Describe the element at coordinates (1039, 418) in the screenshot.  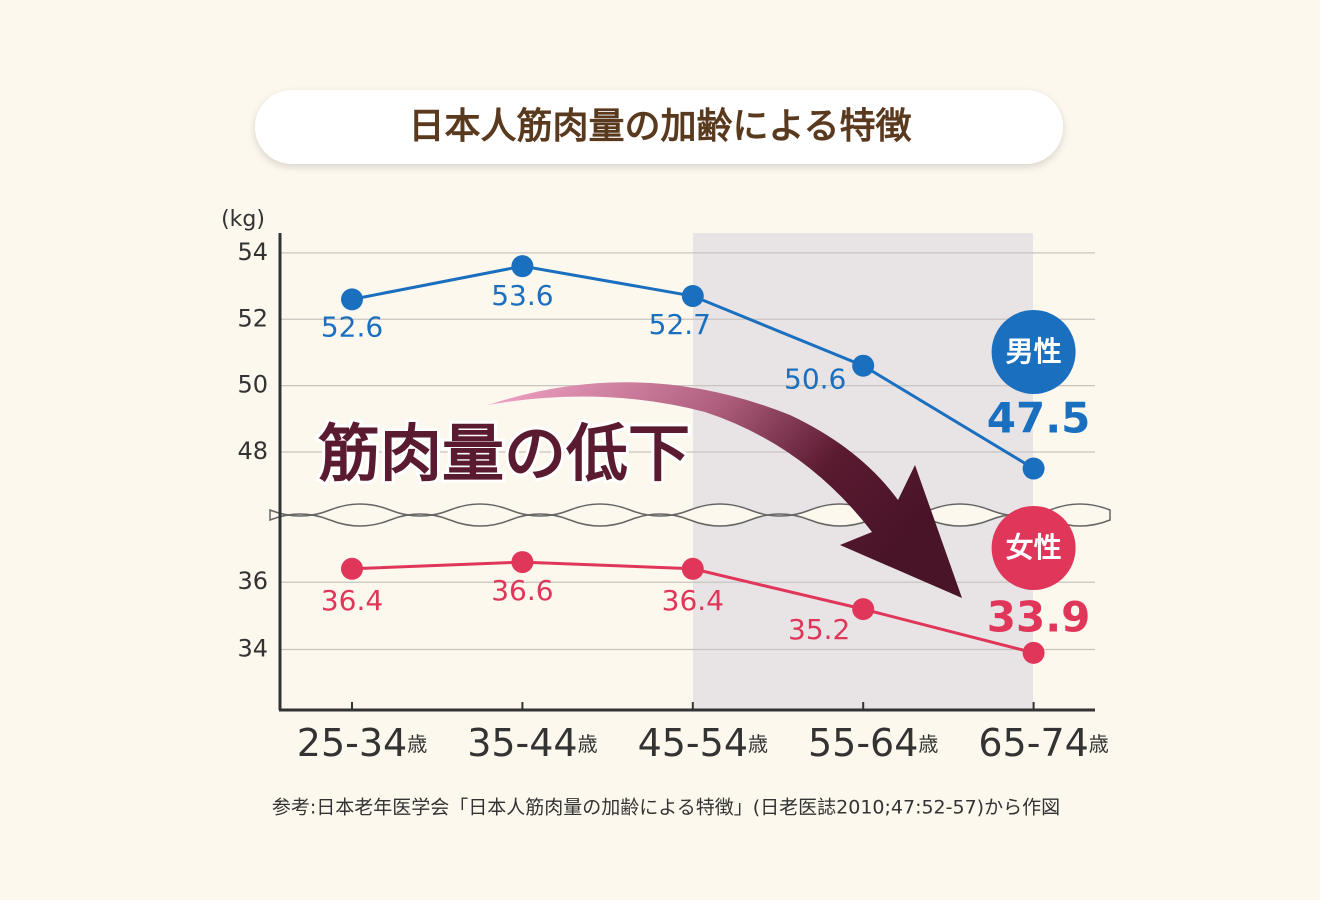
I see `data-label-emphasis: 47.5` at that location.